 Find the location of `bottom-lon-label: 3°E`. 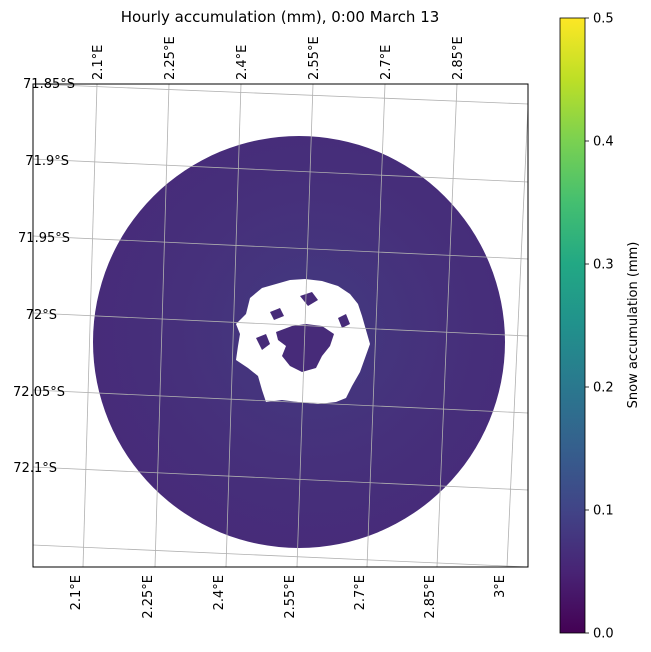

bottom-lon-label: 3°E is located at coordinates (500, 586).